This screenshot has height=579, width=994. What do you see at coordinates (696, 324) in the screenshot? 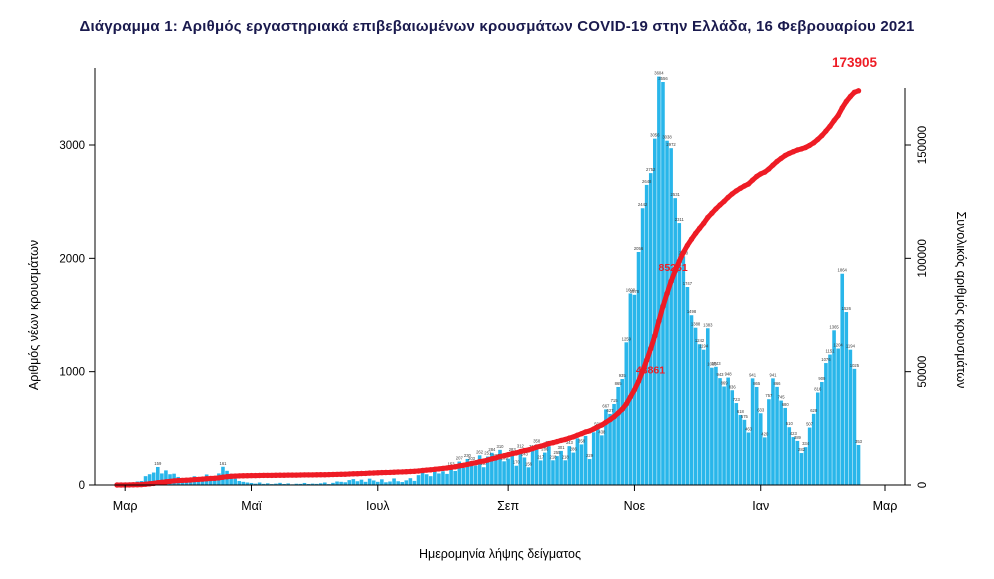
I see `bar-value-label: 1388` at bounding box center [696, 324].